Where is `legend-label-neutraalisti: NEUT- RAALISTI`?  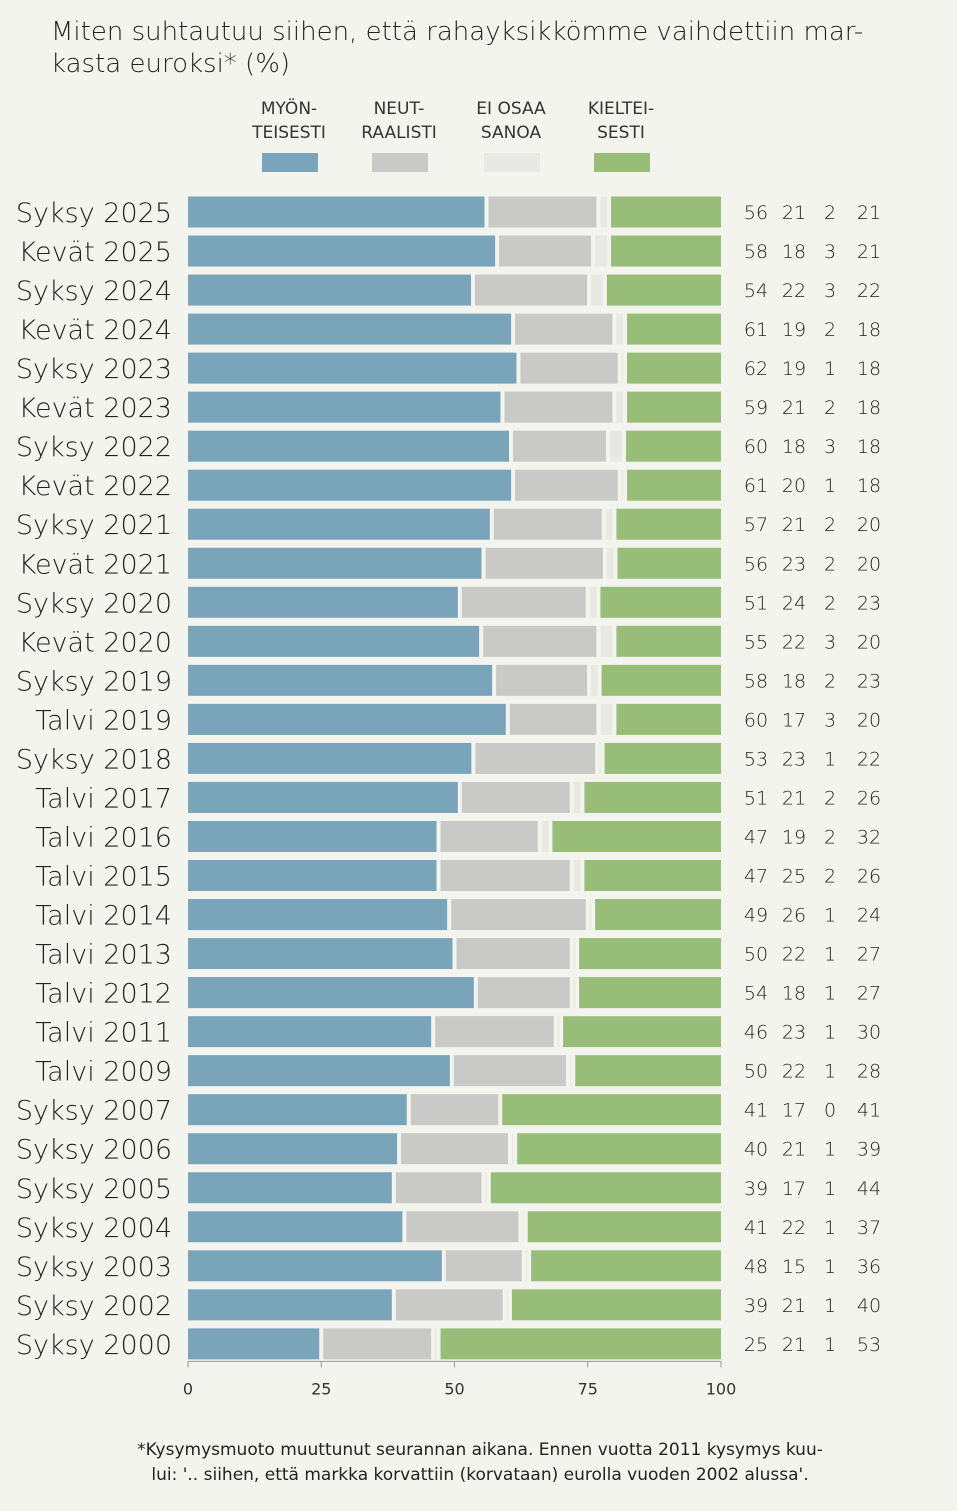 legend-label-neutraalisti: NEUT- RAALISTI is located at coordinates (399, 121).